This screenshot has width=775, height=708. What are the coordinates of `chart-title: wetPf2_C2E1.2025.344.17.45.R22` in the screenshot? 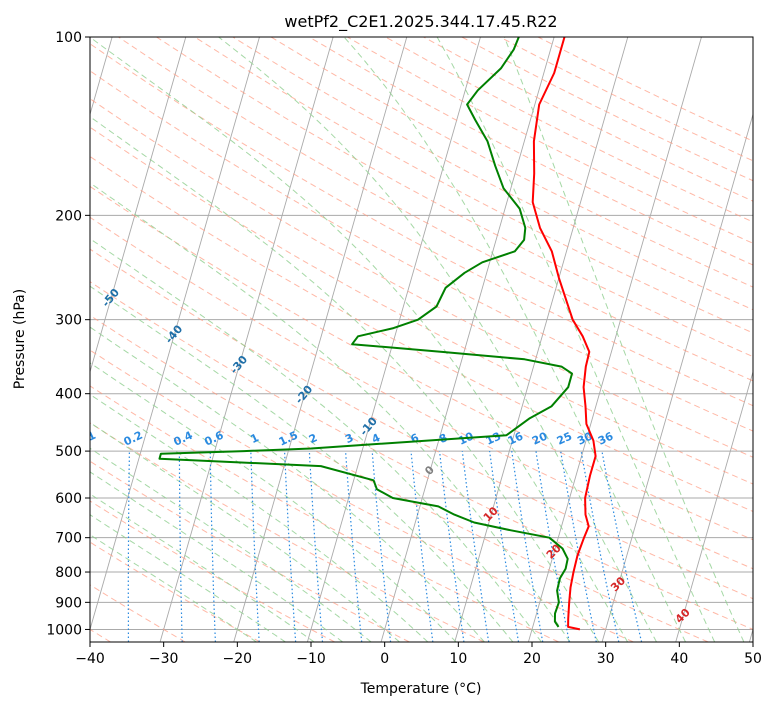 It's located at (420, 22).